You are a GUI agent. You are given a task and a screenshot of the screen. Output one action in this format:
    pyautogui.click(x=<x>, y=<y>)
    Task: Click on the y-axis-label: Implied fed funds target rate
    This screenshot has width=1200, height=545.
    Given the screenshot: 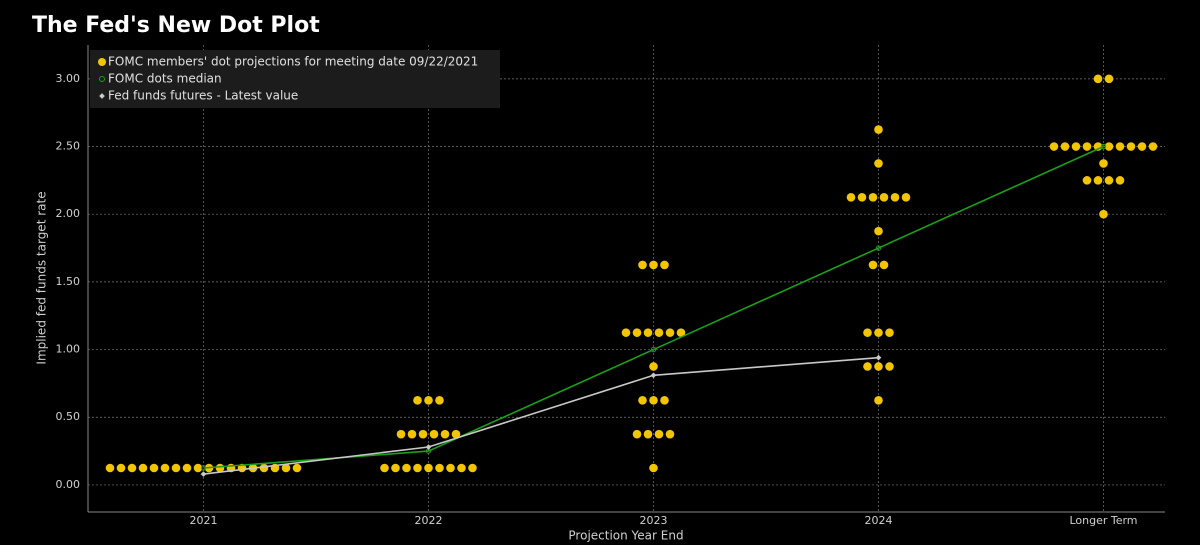 What is the action you would take?
    pyautogui.click(x=42, y=277)
    